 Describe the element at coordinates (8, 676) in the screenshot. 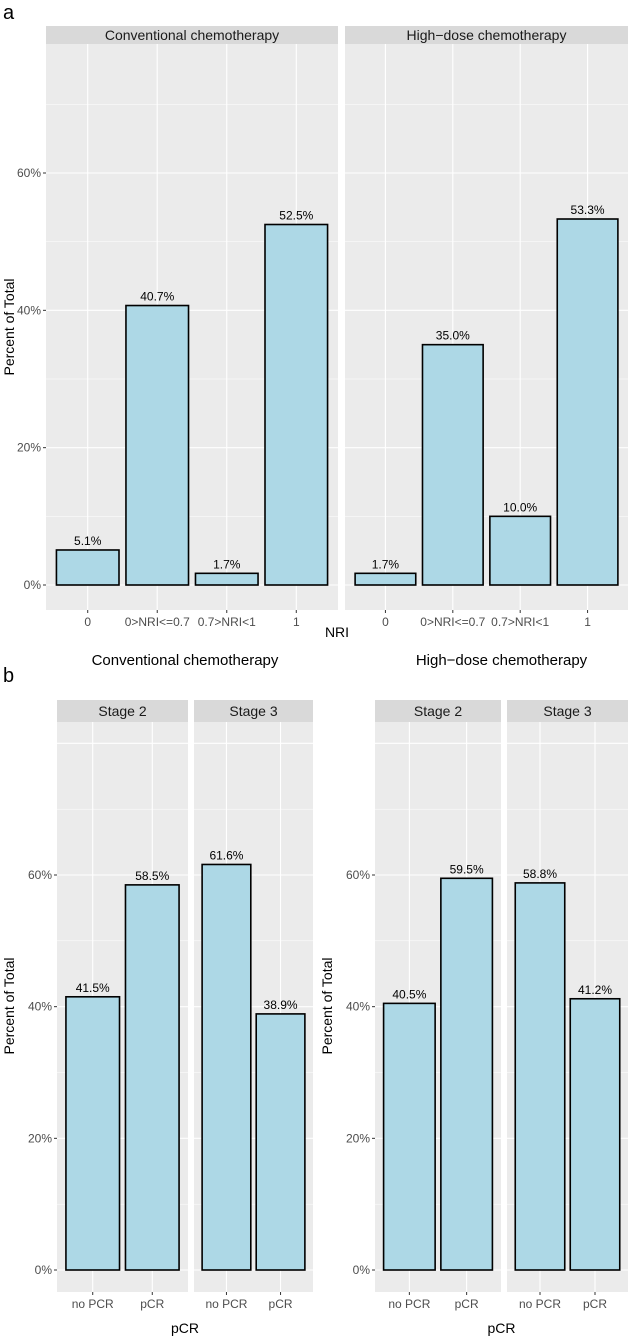

I see `panel-letter-b: b` at that location.